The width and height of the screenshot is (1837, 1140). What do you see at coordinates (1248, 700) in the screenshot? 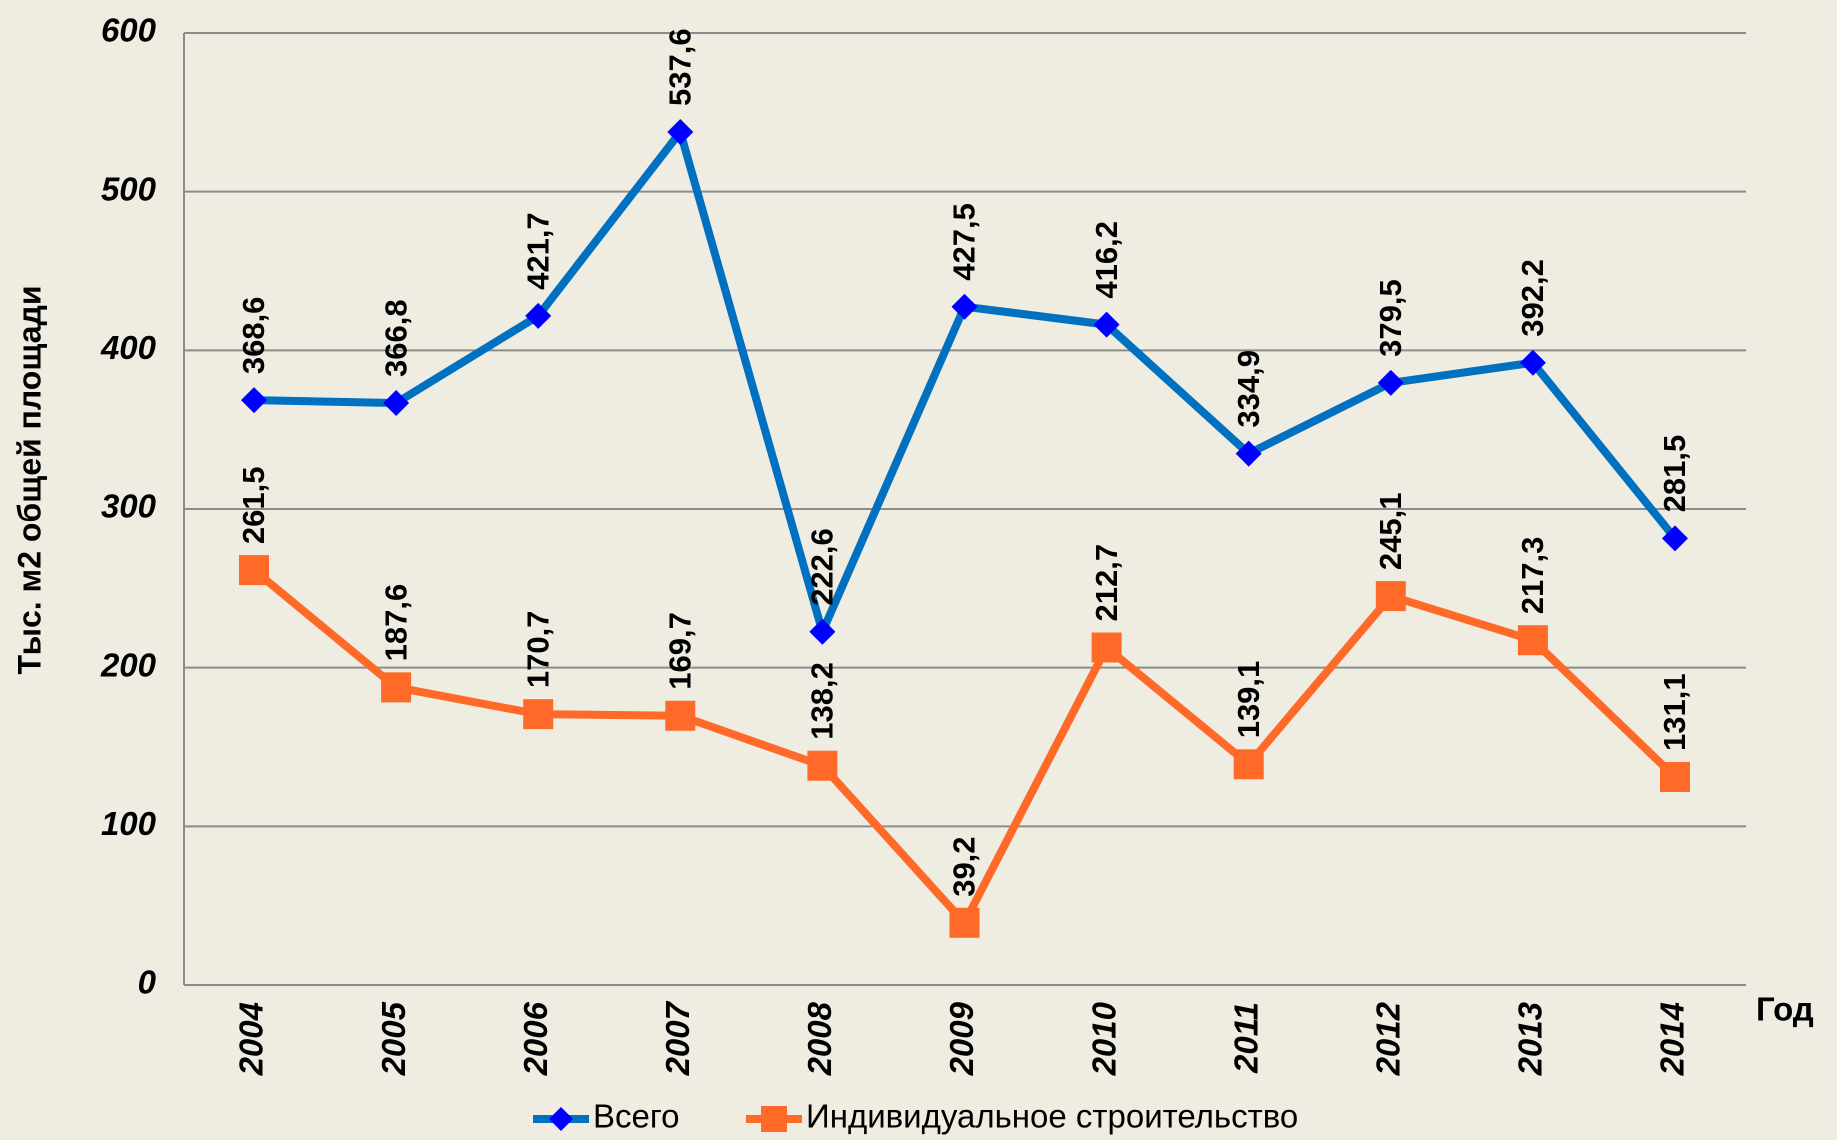
I see `data-label: 139,1` at bounding box center [1248, 700].